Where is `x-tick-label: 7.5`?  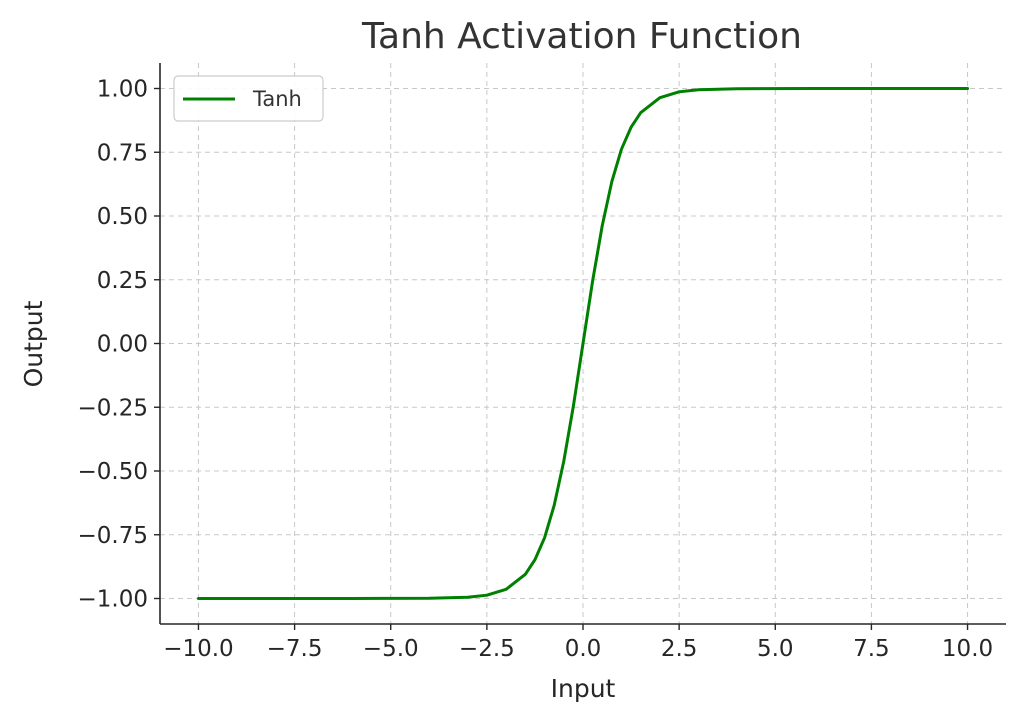
x-tick-label: 7.5 is located at coordinates (871, 649).